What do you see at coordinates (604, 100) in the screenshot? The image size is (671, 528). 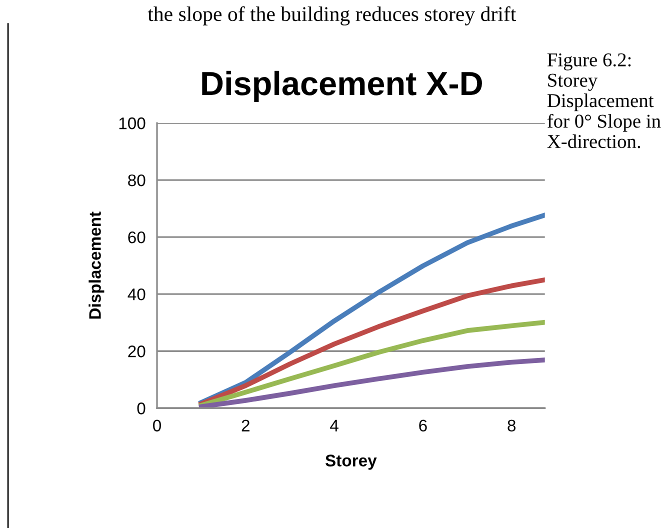 I see `caption: Figure 6.2: Storey Displacement for 0° Slope in X-direction.` at bounding box center [604, 100].